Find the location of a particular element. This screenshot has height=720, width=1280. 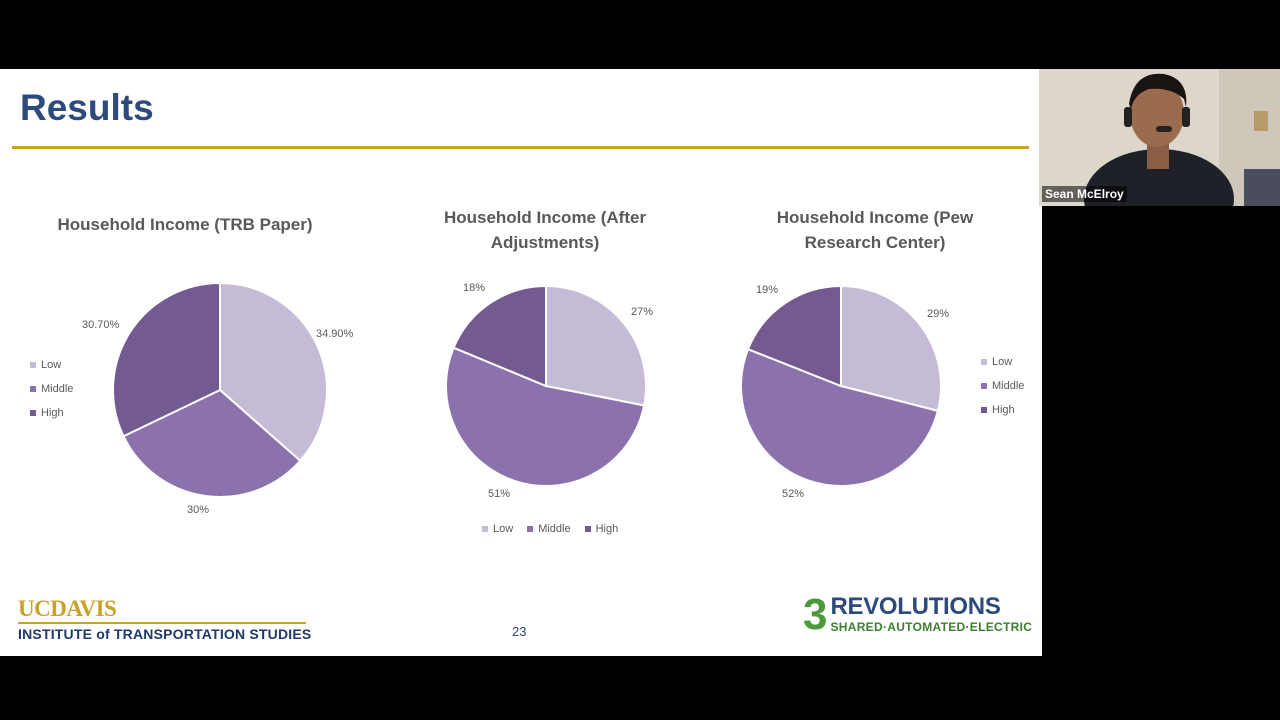

chart-1-label-low: 34.90% is located at coordinates (335, 334).